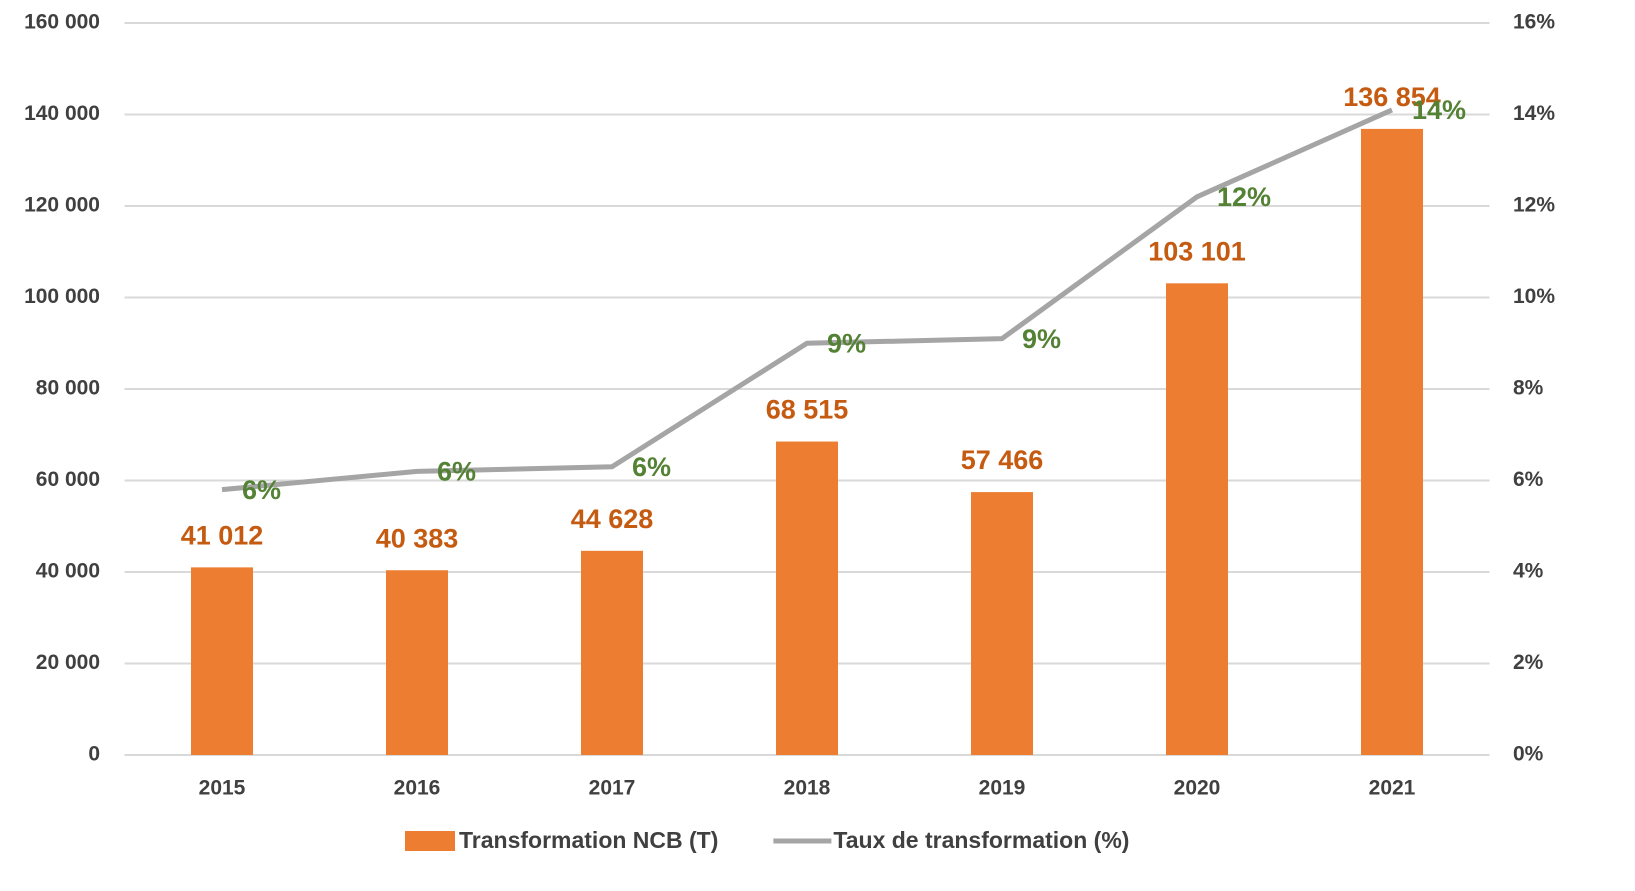 The width and height of the screenshot is (1635, 891). Describe the element at coordinates (68, 662) in the screenshot. I see `y-tick-label: 20 000` at that location.